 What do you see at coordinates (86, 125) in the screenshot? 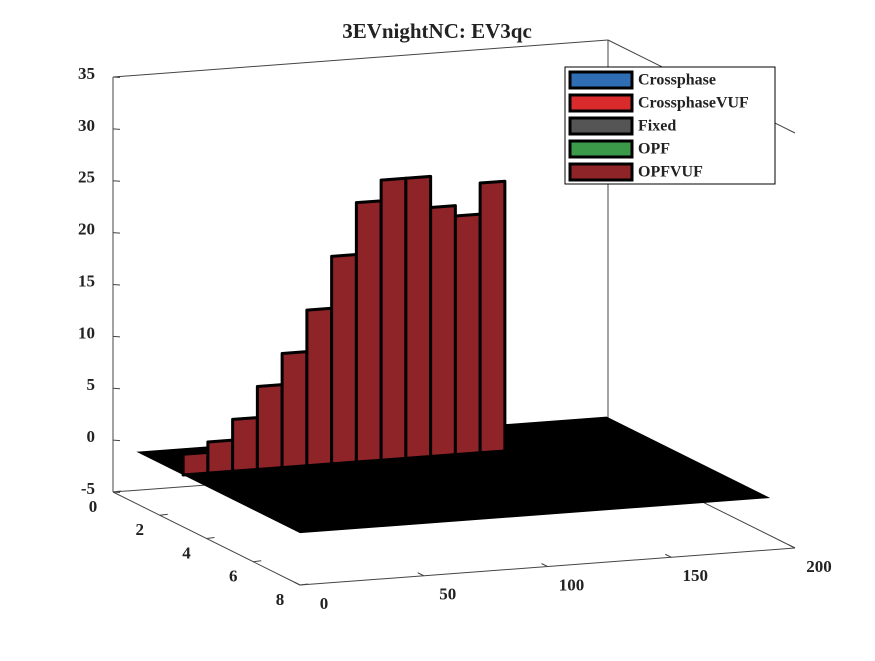
I see `z-tick-label: 30` at bounding box center [86, 125].